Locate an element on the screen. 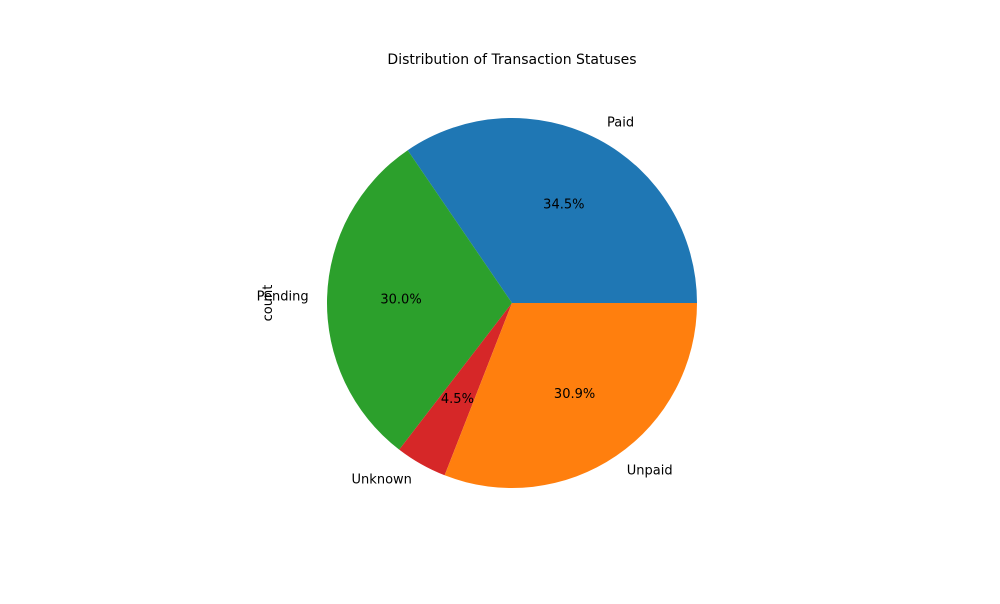 This screenshot has width=1000, height=604. pie-percent-label-pending: 30.0% is located at coordinates (400, 299).